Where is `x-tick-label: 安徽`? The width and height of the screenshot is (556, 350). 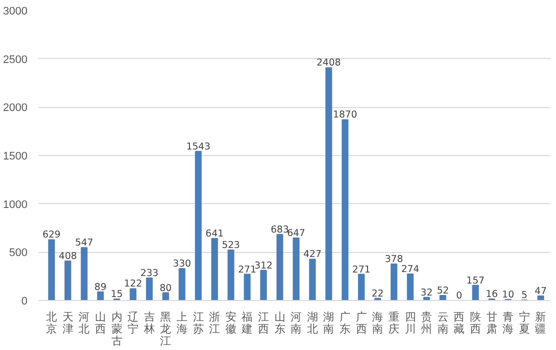 x-tick-label: 安徽 is located at coordinates (230, 323).